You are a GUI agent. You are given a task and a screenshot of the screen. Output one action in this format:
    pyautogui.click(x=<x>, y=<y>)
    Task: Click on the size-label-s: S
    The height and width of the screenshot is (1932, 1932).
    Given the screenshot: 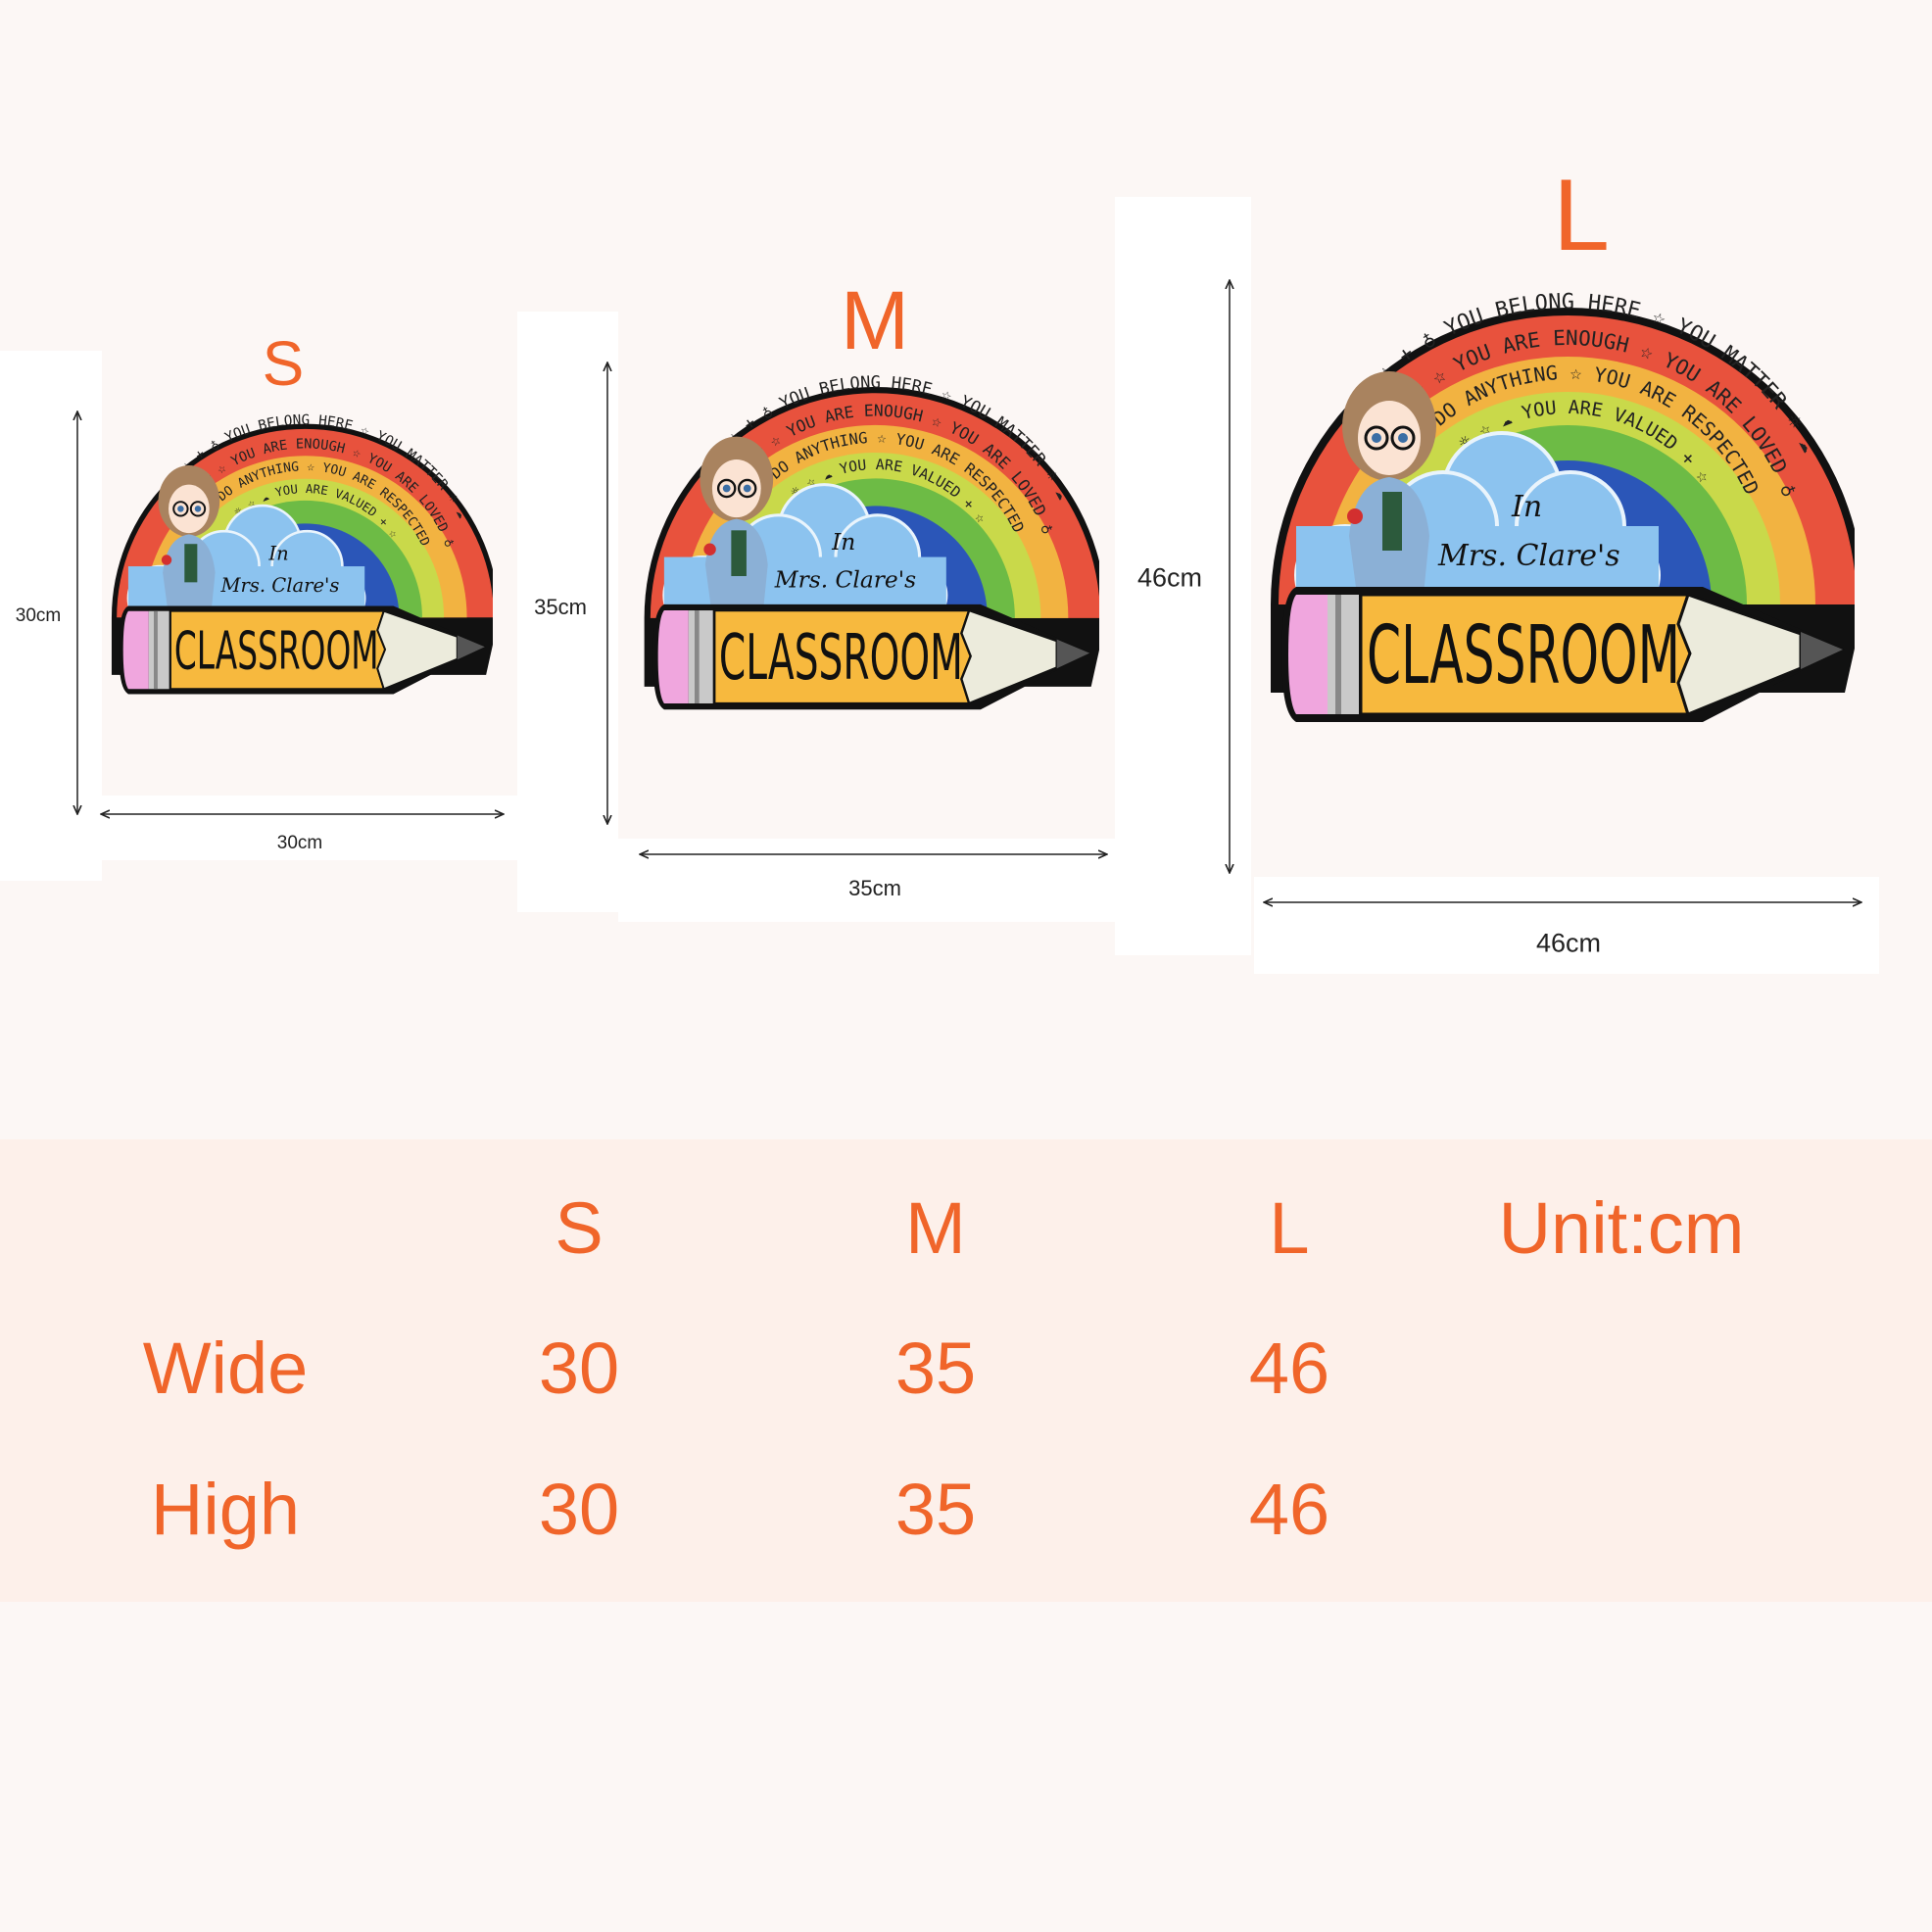 What is the action you would take?
    pyautogui.click(x=283, y=363)
    